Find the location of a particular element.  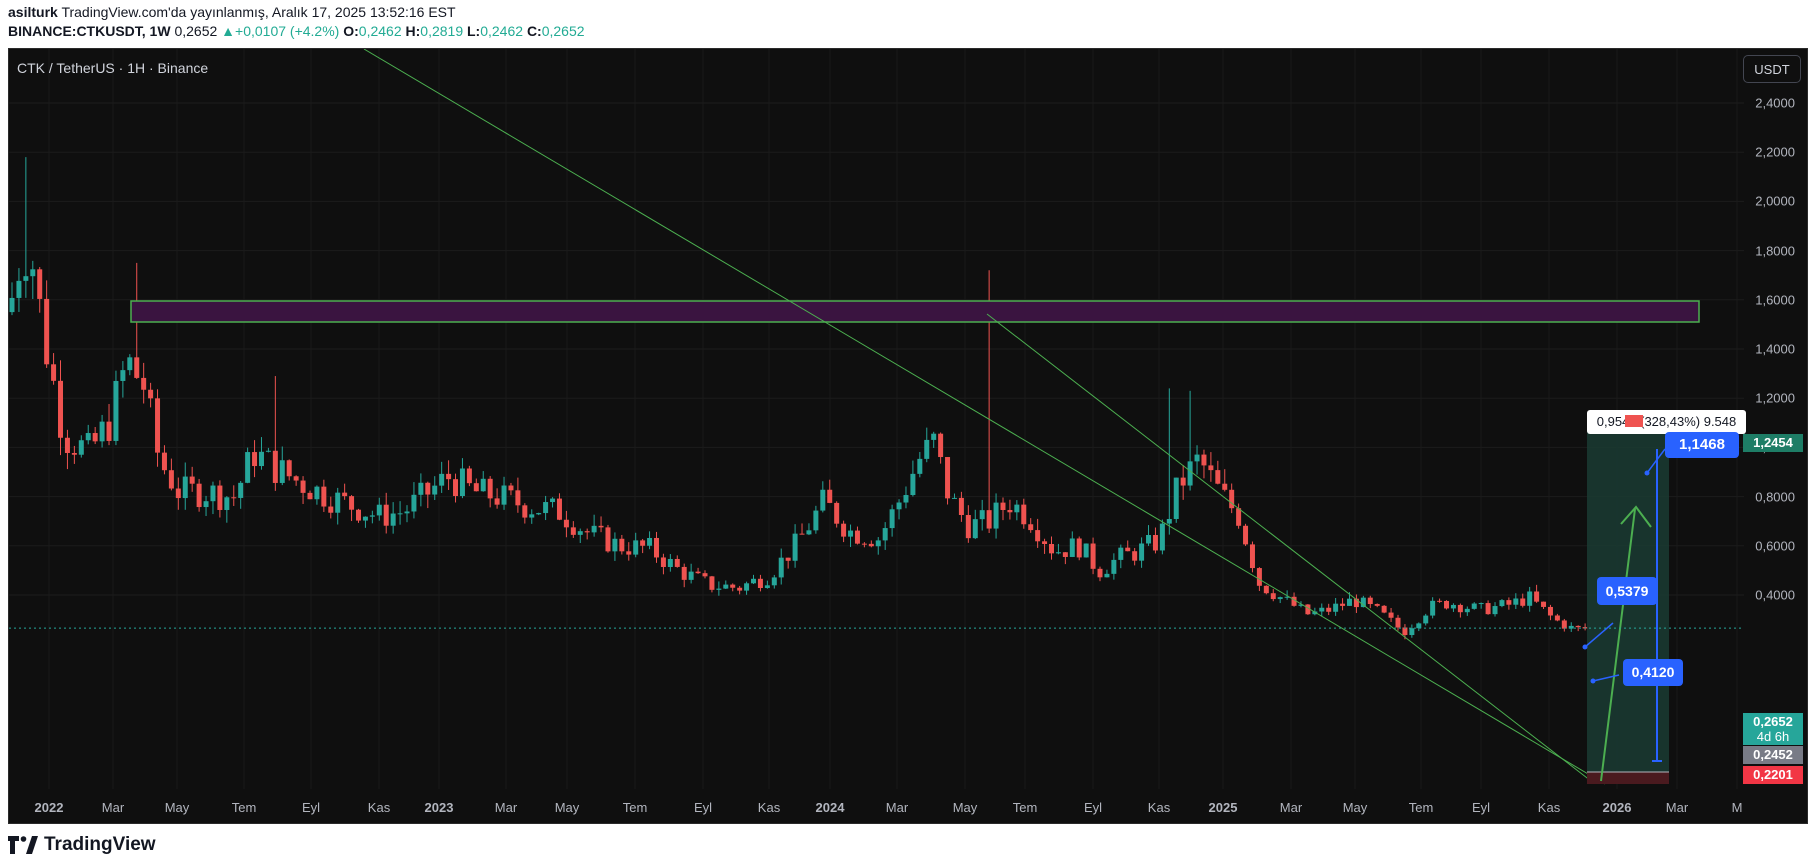

time-axis-label: Eyl is located at coordinates (1093, 807).